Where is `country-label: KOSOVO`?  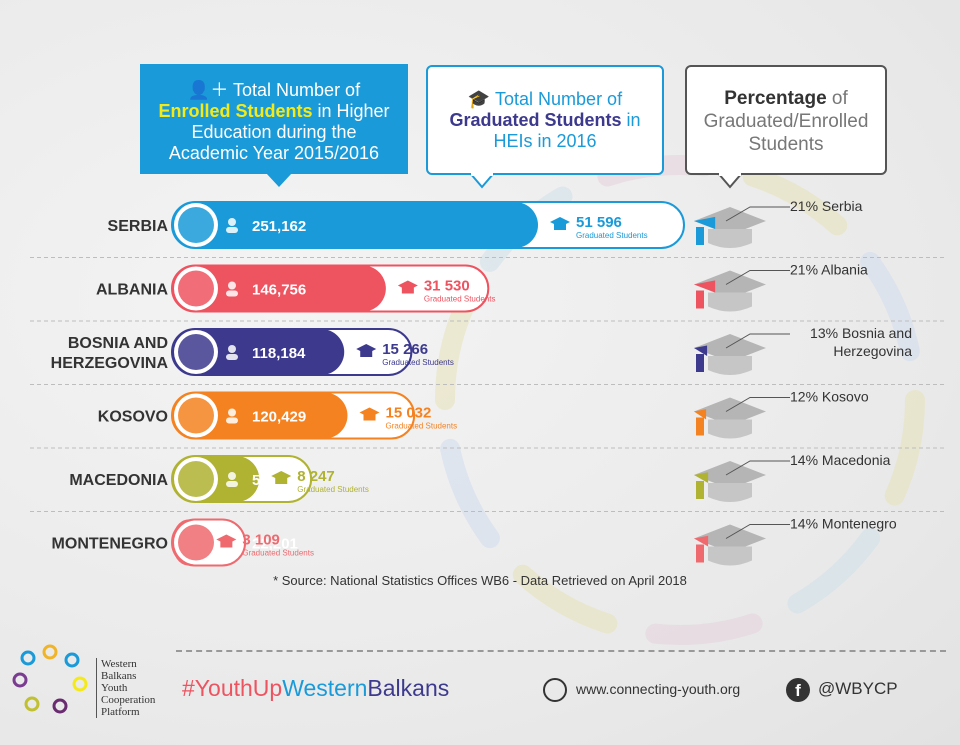 country-label: KOSOVO is located at coordinates (133, 417).